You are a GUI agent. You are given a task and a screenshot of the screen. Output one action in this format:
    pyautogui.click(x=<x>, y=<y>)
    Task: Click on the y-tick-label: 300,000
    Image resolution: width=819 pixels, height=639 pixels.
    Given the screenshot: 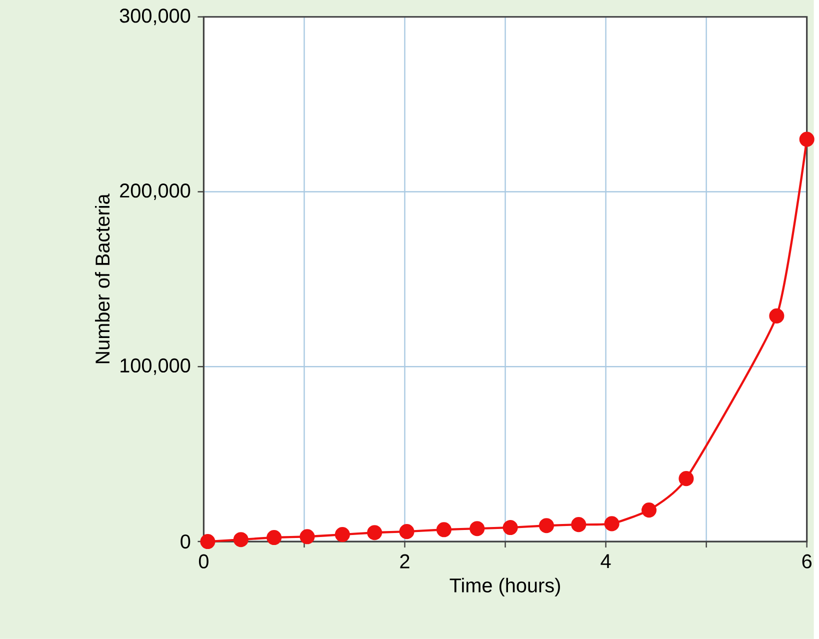 What is the action you would take?
    pyautogui.click(x=155, y=17)
    